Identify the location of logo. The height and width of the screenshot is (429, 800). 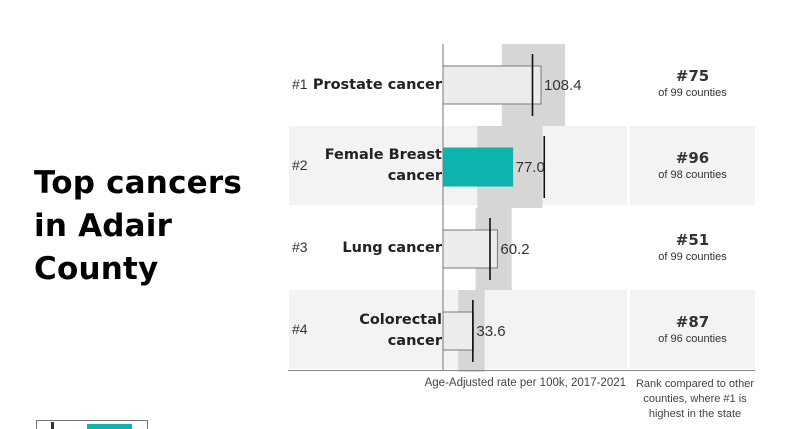
(92, 424).